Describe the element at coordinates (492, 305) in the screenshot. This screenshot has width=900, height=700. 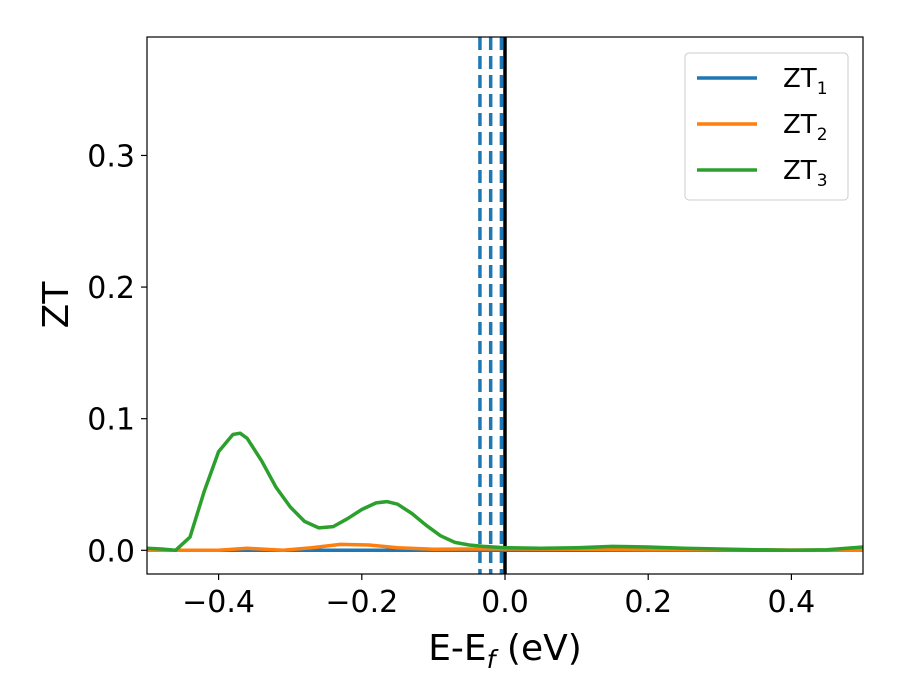
I see `vertical-lines` at that location.